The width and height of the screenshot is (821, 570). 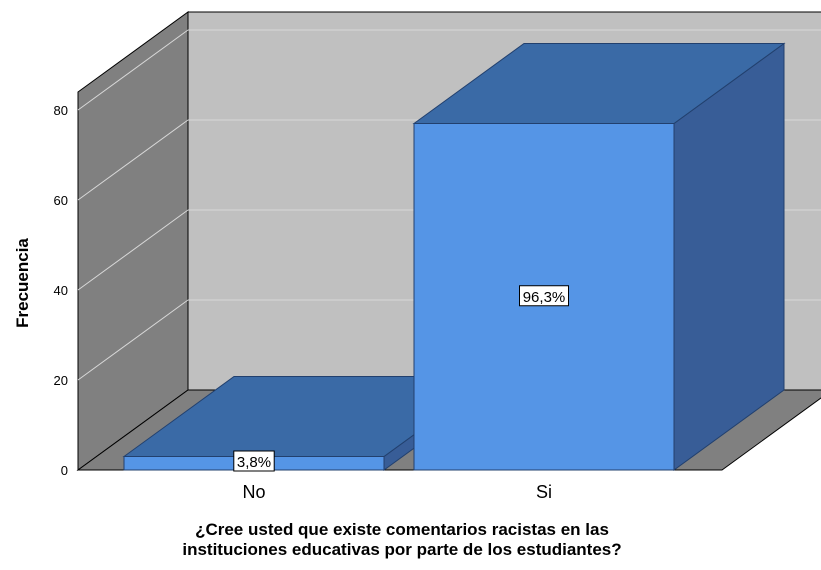 What do you see at coordinates (61, 200) in the screenshot?
I see `y-tick-label-60: 60` at bounding box center [61, 200].